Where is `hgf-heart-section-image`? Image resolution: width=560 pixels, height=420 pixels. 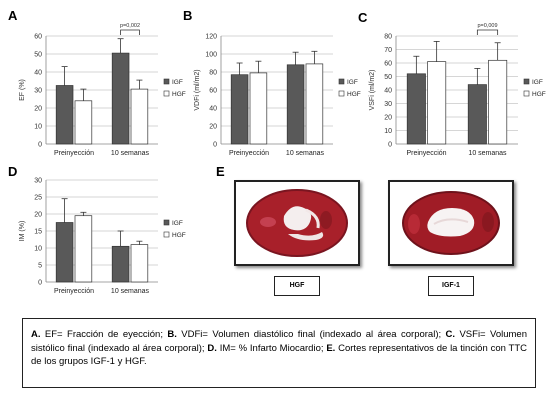
hgf-heart-section-image is located at coordinates (297, 223).